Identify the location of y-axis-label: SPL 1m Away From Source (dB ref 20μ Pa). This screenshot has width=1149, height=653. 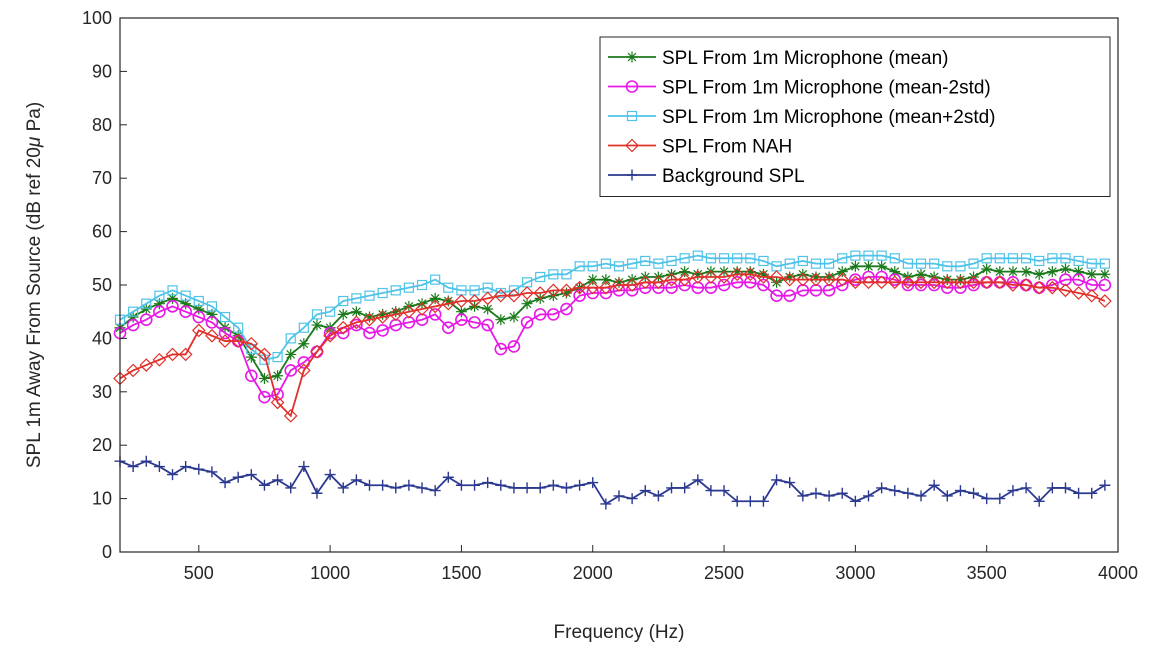
(34, 285).